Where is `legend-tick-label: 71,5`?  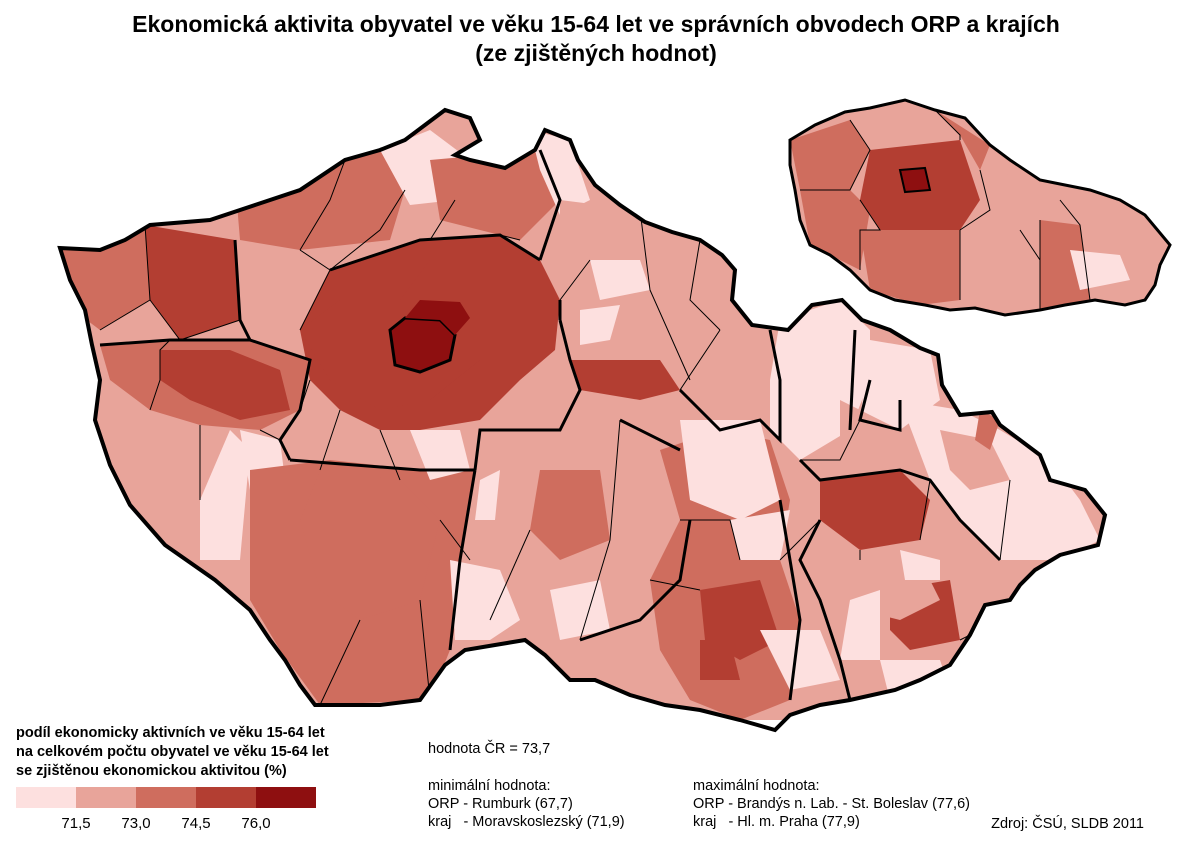
legend-tick-label: 71,5 is located at coordinates (76, 823).